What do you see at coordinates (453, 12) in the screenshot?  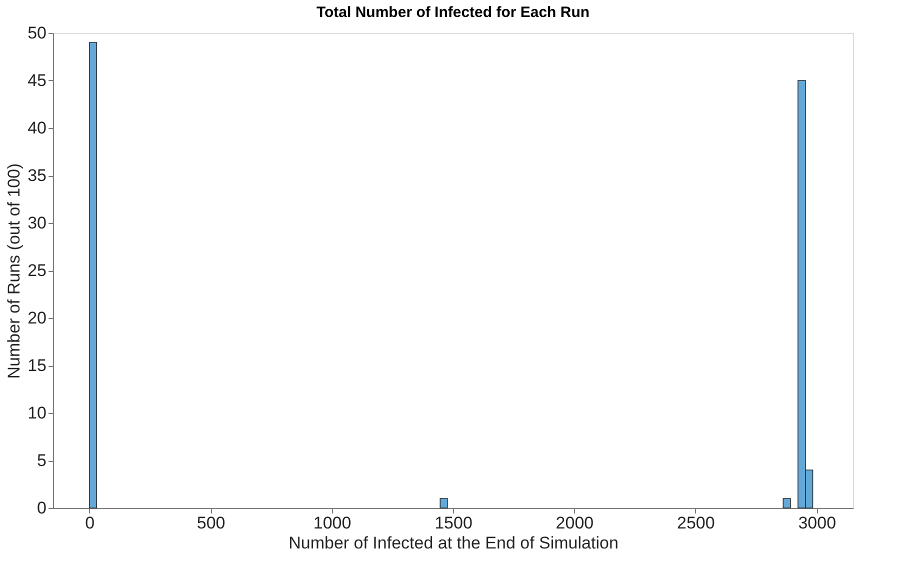 I see `chart-title: Total Number of Infected for Each Run` at bounding box center [453, 12].